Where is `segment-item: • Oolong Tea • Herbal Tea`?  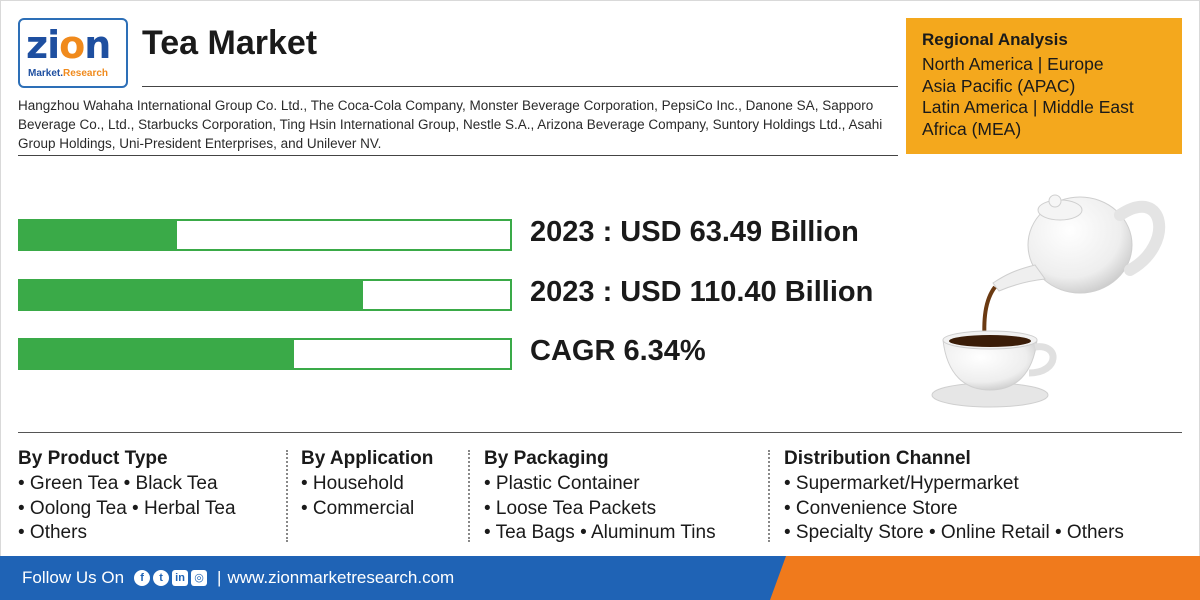 segment-item: • Oolong Tea • Herbal Tea is located at coordinates (127, 508).